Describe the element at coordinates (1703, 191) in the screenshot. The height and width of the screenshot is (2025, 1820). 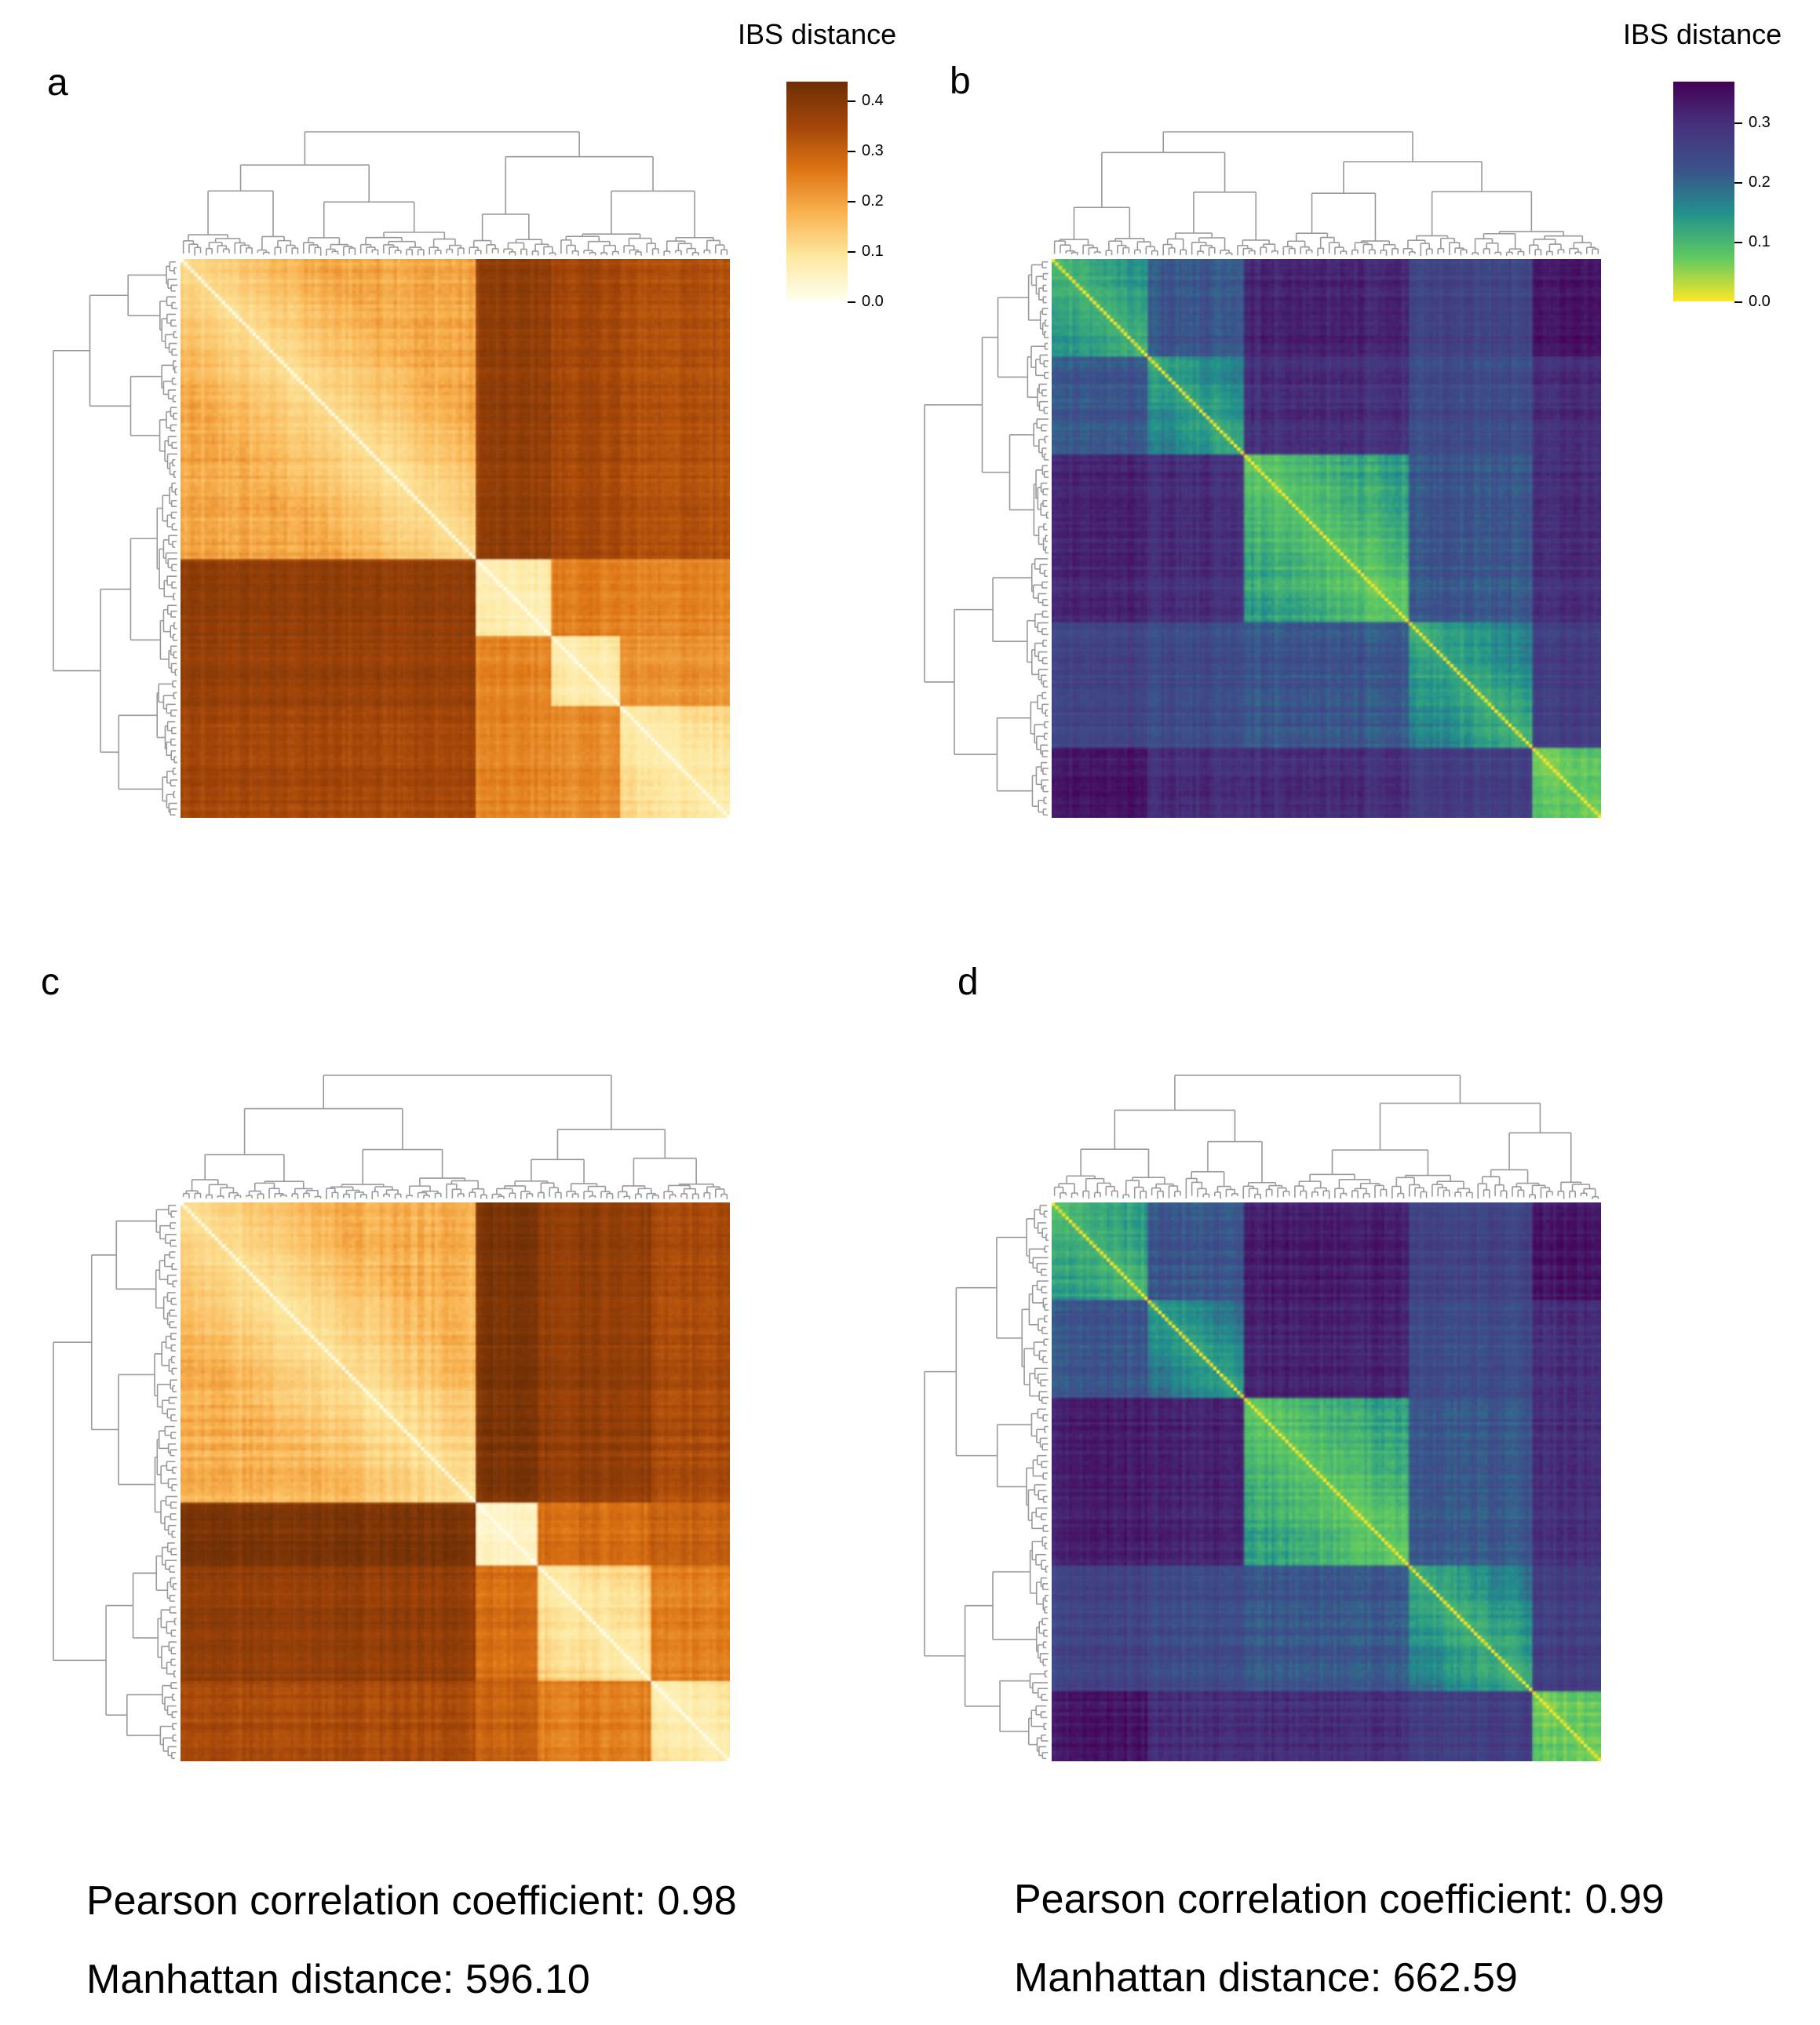
I see `colorbar-right` at that location.